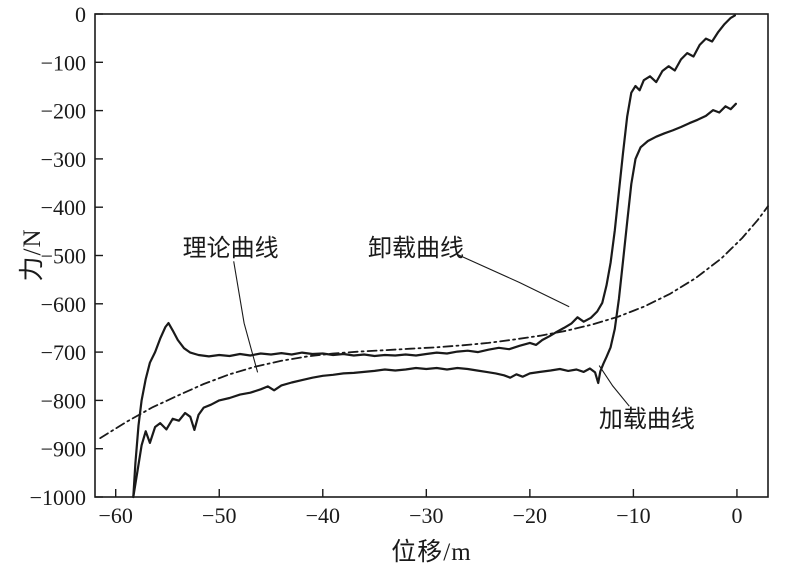 The image size is (800, 568). I want to click on y-tick-label: −800, so click(63, 400).